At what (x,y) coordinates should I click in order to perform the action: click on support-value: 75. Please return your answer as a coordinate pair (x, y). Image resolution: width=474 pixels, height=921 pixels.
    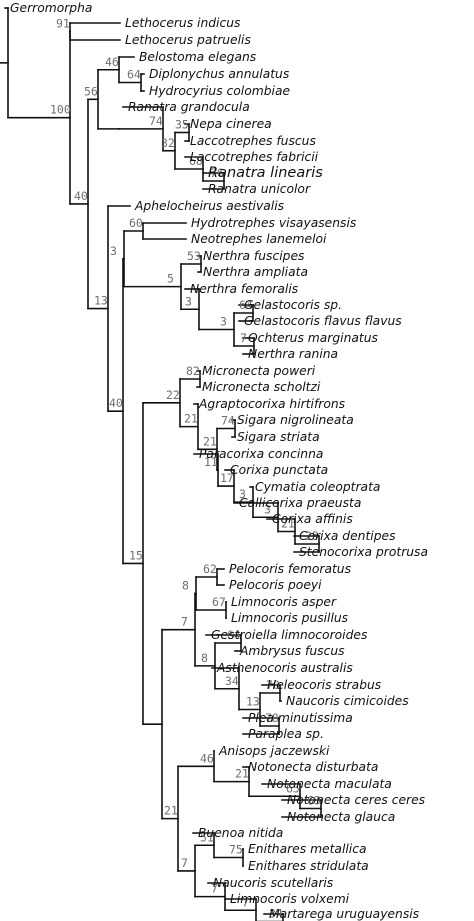
    Looking at the image, I should click on (236, 850).